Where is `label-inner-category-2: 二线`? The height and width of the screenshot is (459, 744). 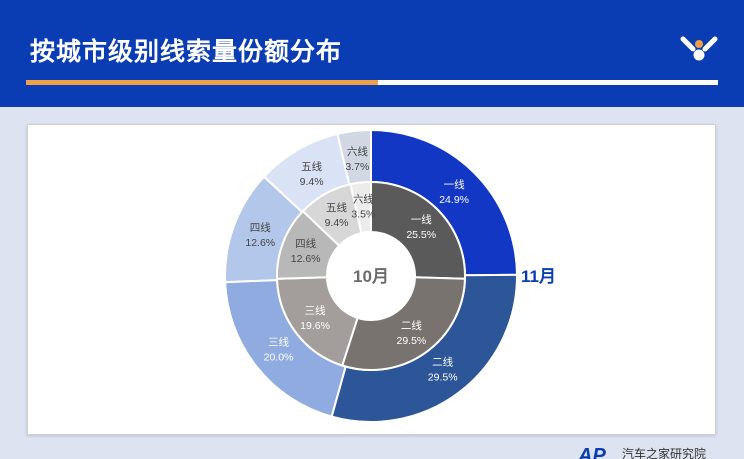 label-inner-category-2: 二线 is located at coordinates (411, 325).